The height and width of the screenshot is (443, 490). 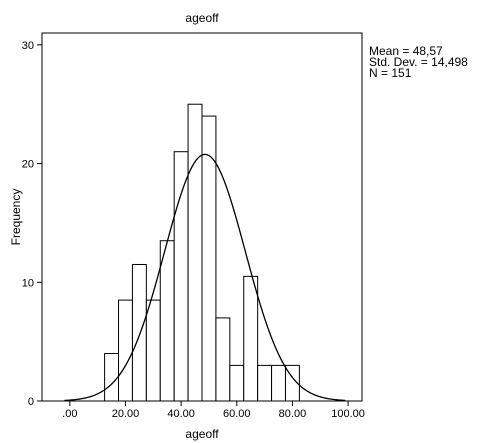 I want to click on y-axis-label: Frequency, so click(x=16, y=217).